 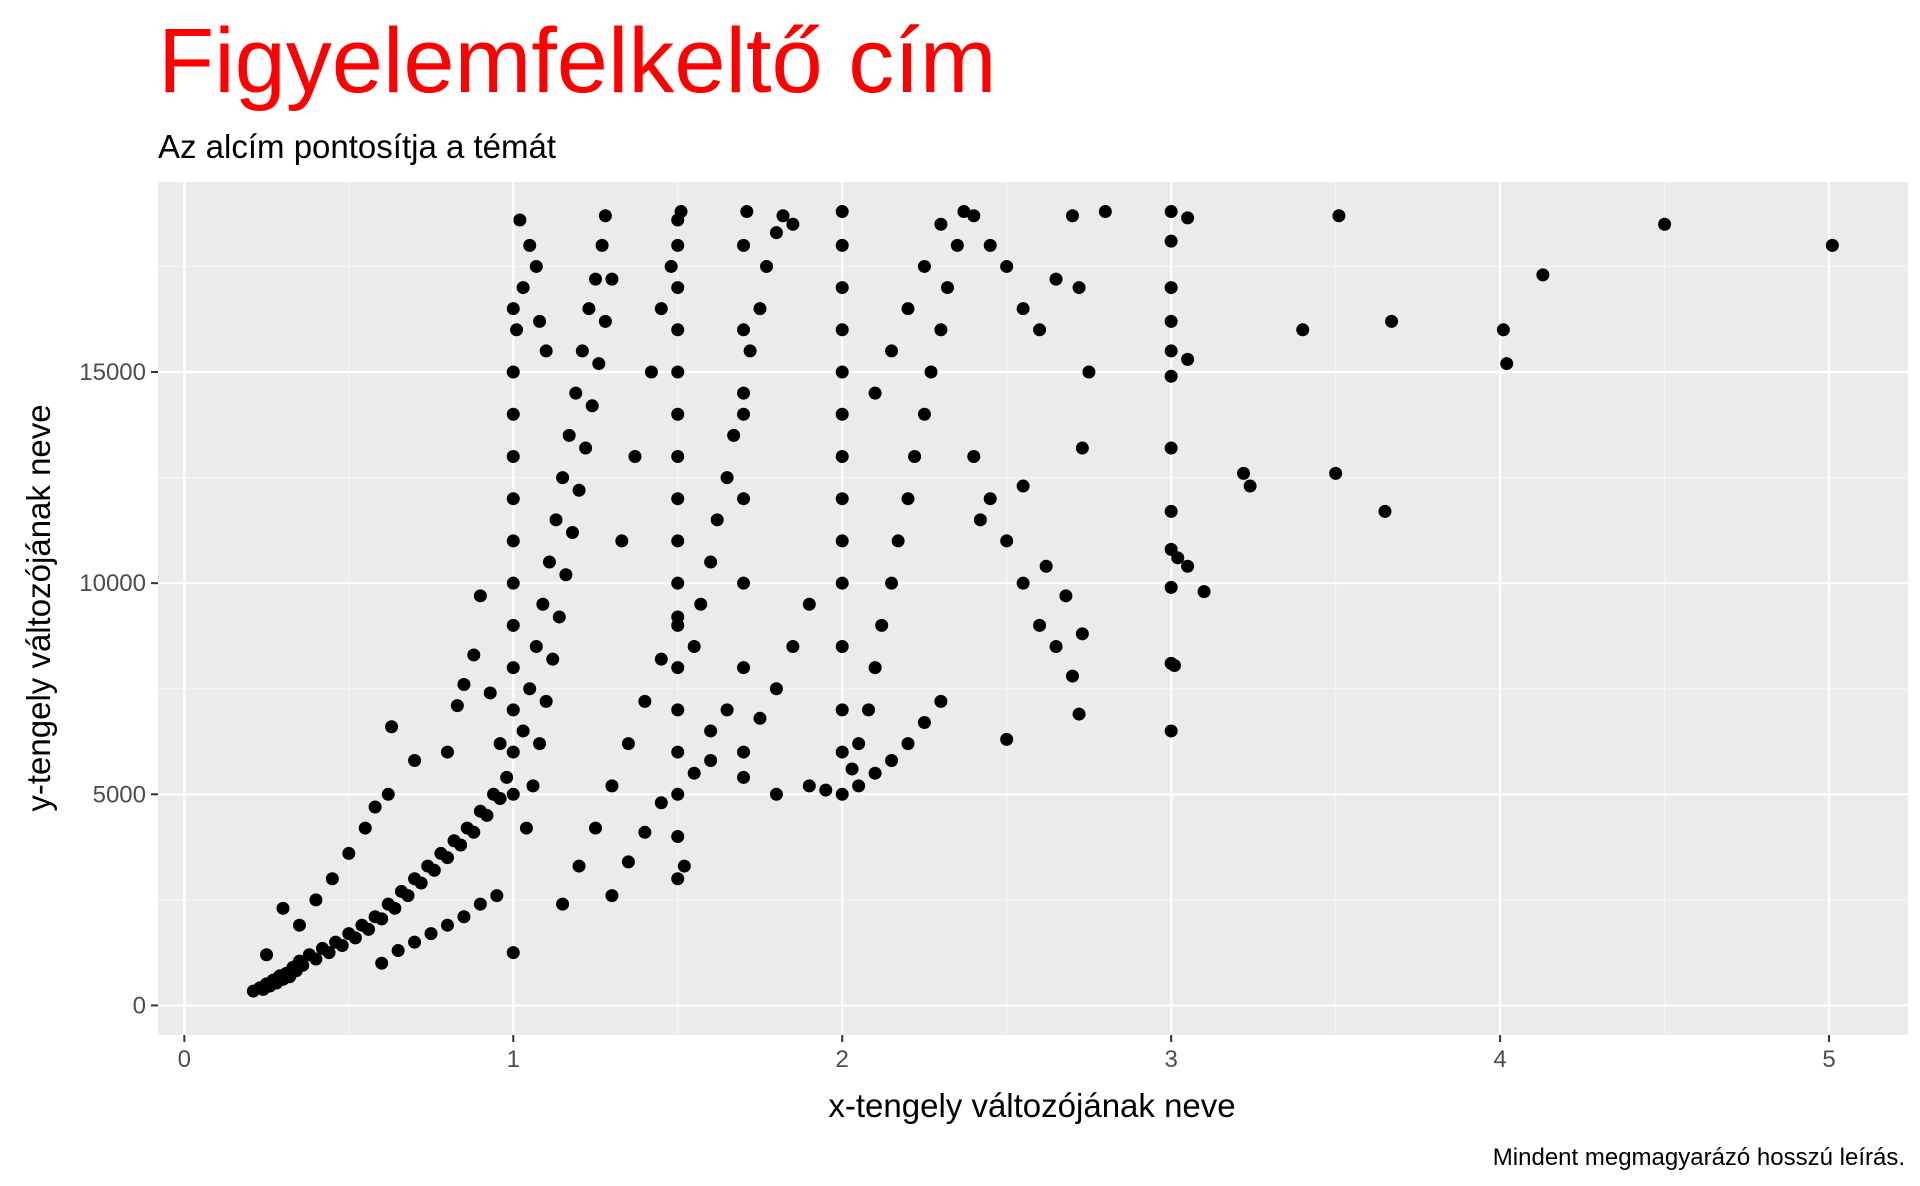 What do you see at coordinates (112, 372) in the screenshot?
I see `y-tick-label: 15000` at bounding box center [112, 372].